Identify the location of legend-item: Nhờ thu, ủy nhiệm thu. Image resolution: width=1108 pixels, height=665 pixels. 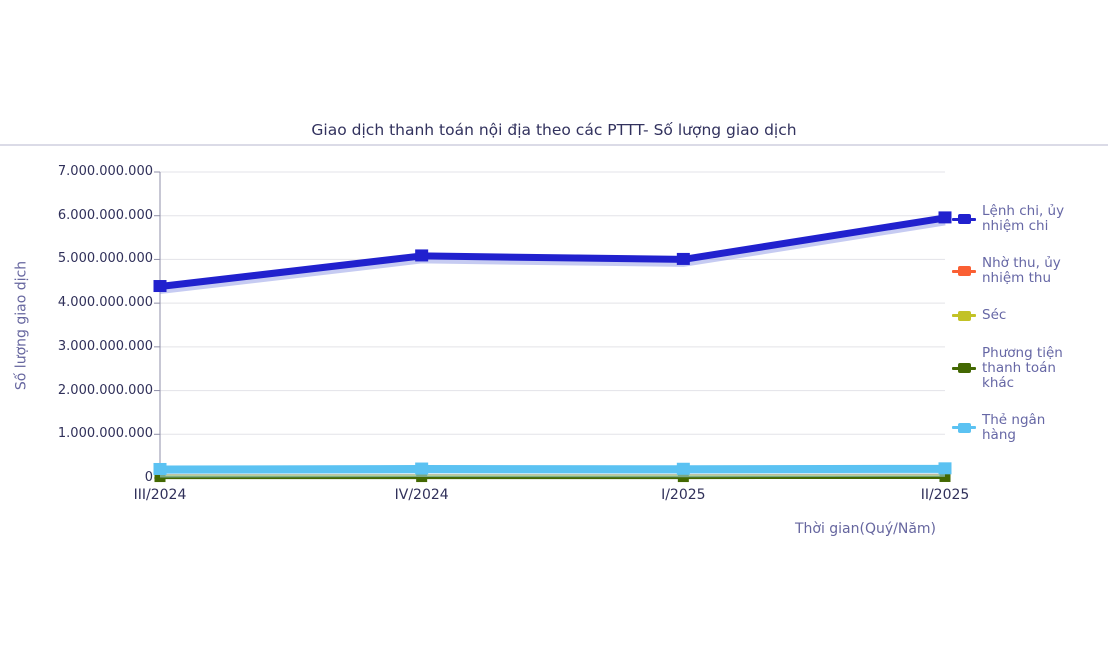
(1030, 271).